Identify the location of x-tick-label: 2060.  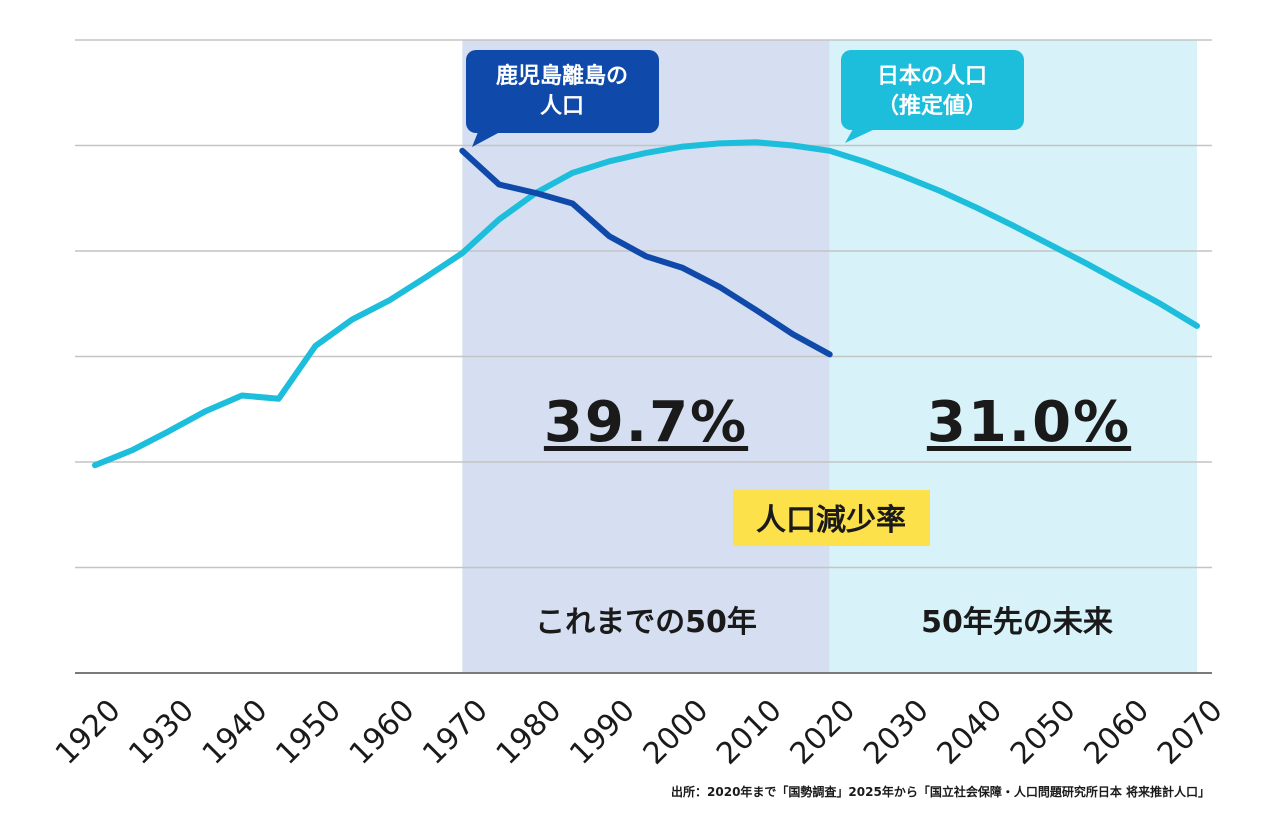
(1116, 732).